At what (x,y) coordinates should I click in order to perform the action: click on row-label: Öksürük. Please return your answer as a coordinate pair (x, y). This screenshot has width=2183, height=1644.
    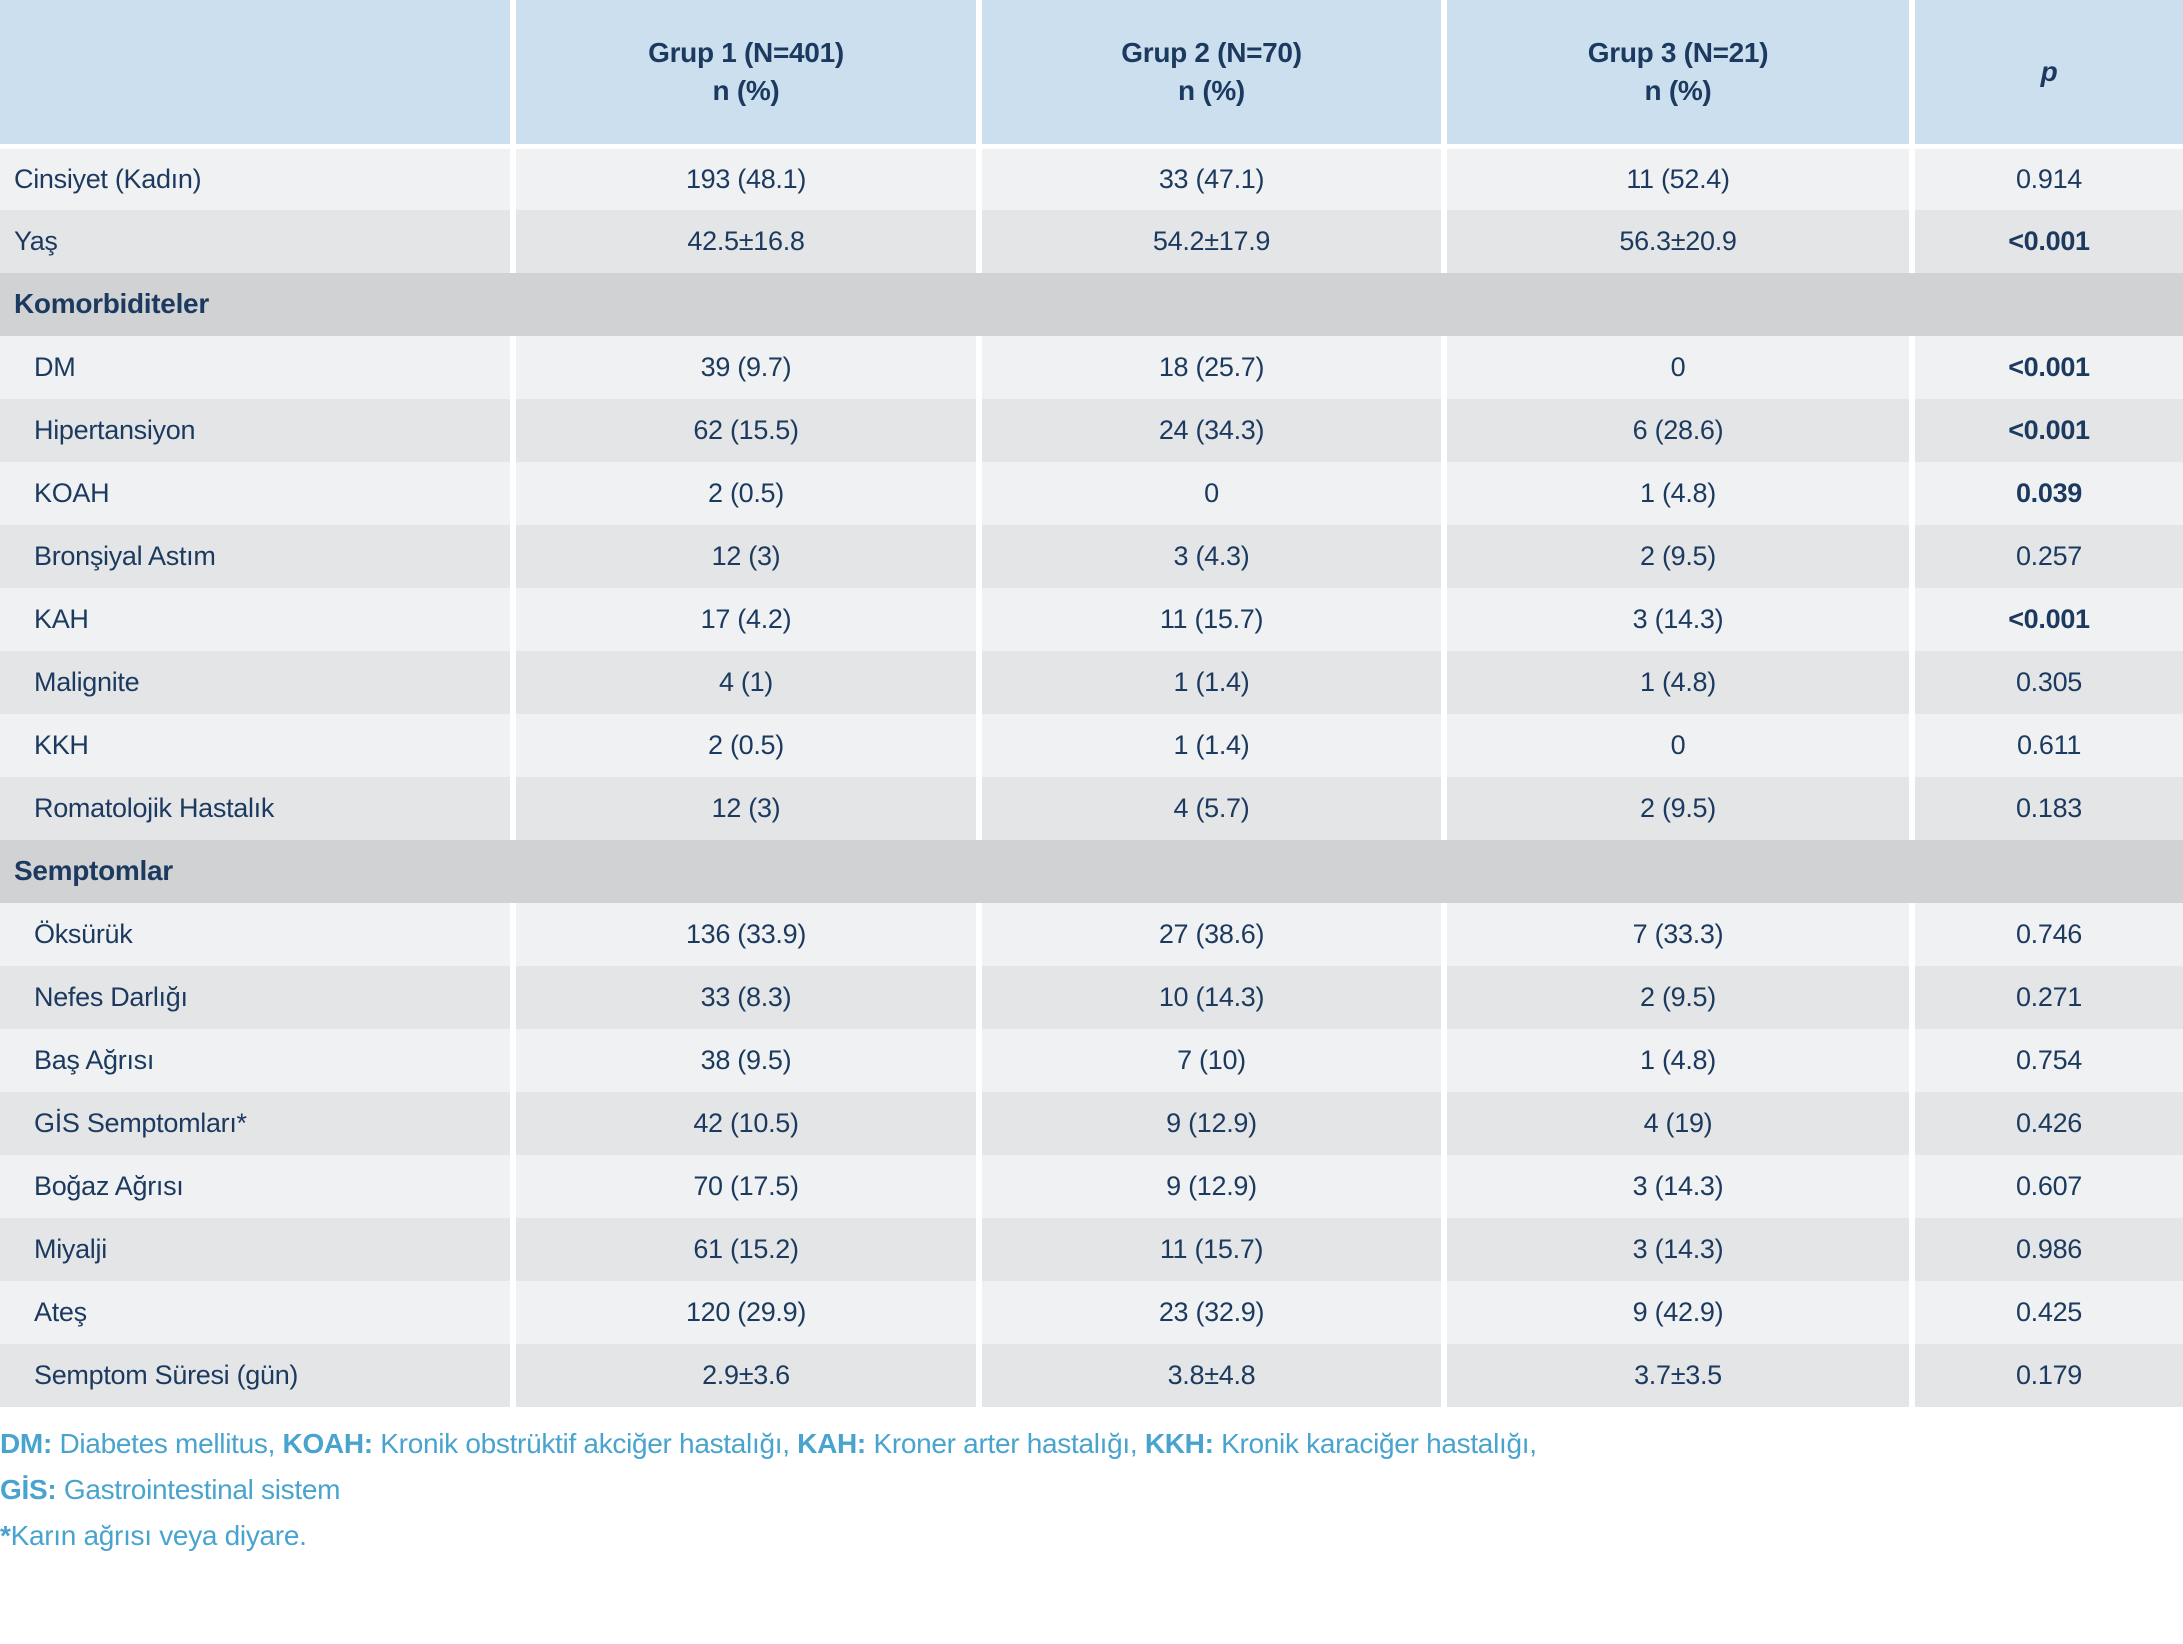
    Looking at the image, I should click on (256, 934).